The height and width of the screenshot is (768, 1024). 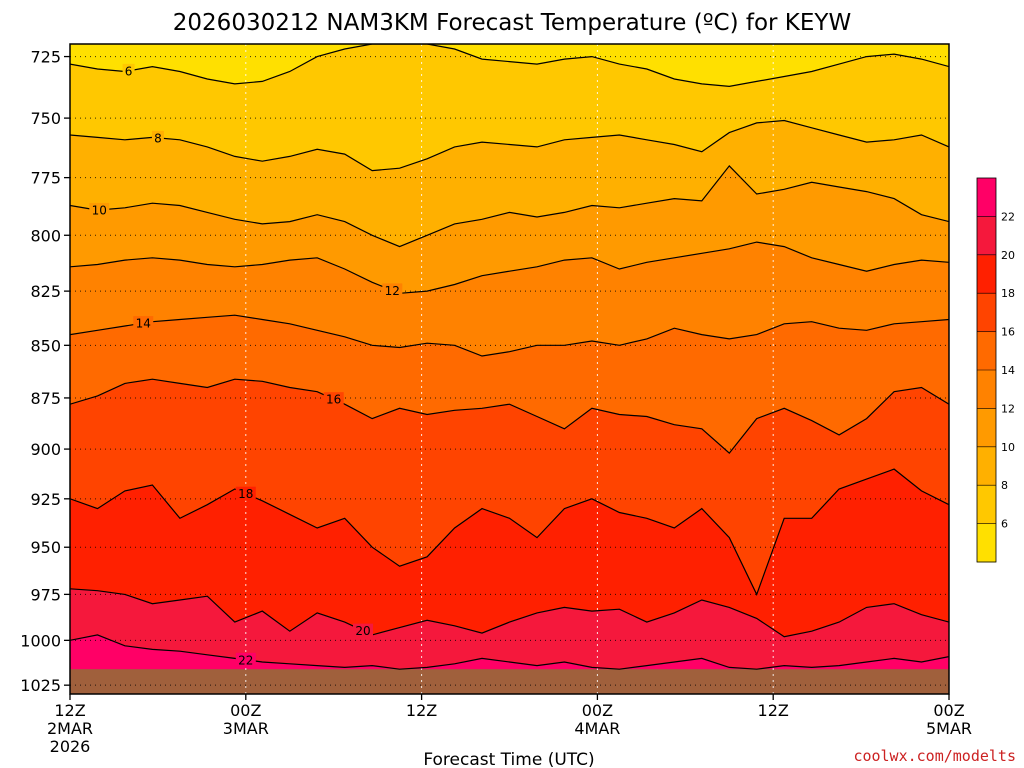 I want to click on isotherm-label-14: 14, so click(x=143, y=324).